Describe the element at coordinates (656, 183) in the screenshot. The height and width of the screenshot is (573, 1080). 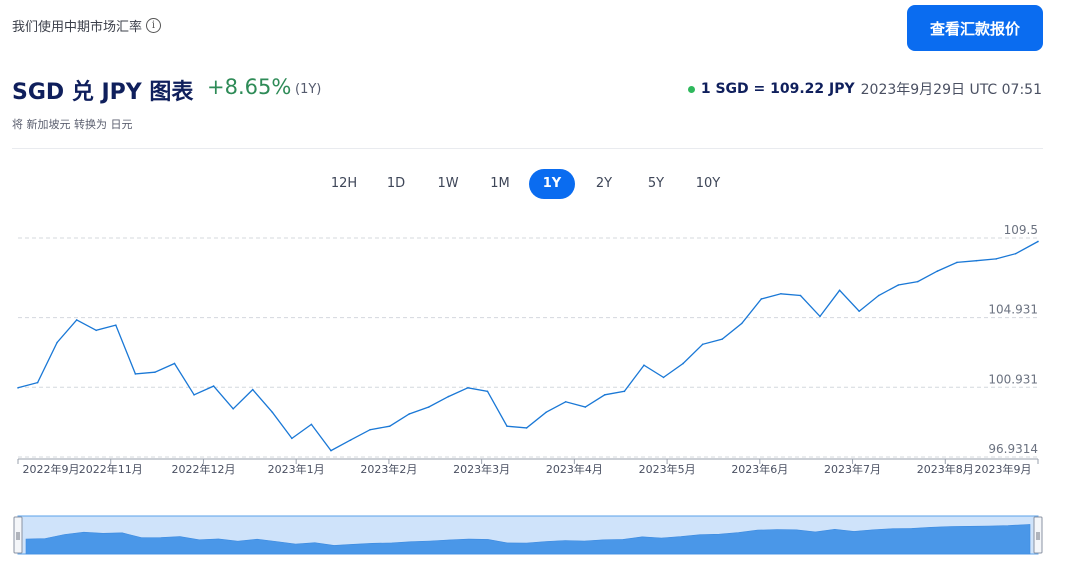
I see `tab-5y: 5Y` at that location.